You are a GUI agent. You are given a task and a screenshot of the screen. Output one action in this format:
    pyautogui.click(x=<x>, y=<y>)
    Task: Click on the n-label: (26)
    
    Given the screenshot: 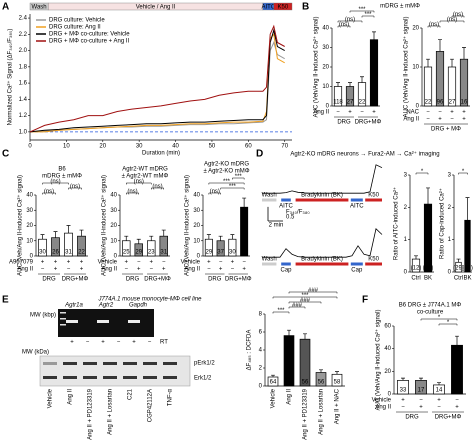 What is the action you would take?
    pyautogui.click(x=467, y=269)
    